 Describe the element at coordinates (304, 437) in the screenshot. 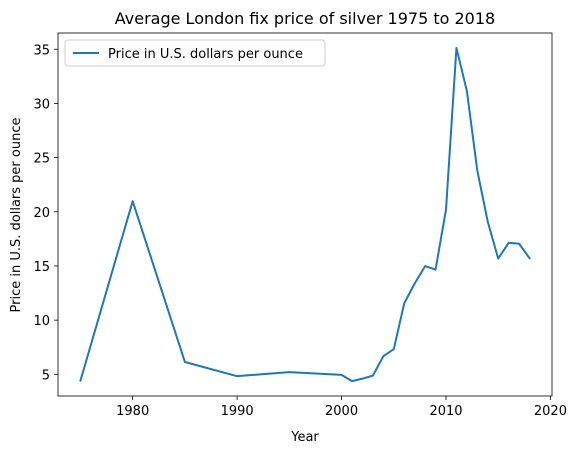

I see `x-axis-title: Year` at that location.